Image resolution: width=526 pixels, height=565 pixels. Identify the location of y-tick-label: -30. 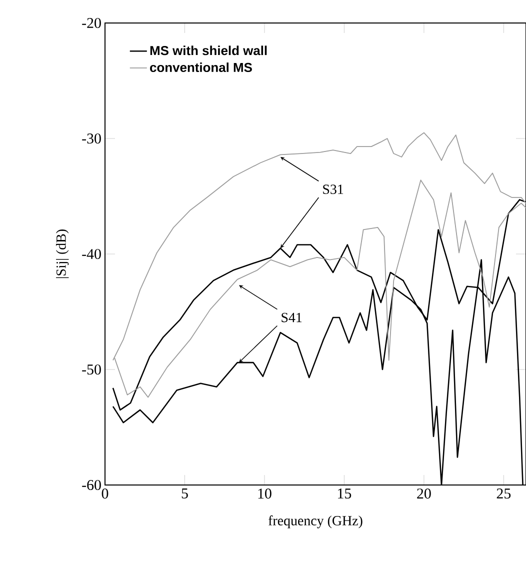
(91, 138).